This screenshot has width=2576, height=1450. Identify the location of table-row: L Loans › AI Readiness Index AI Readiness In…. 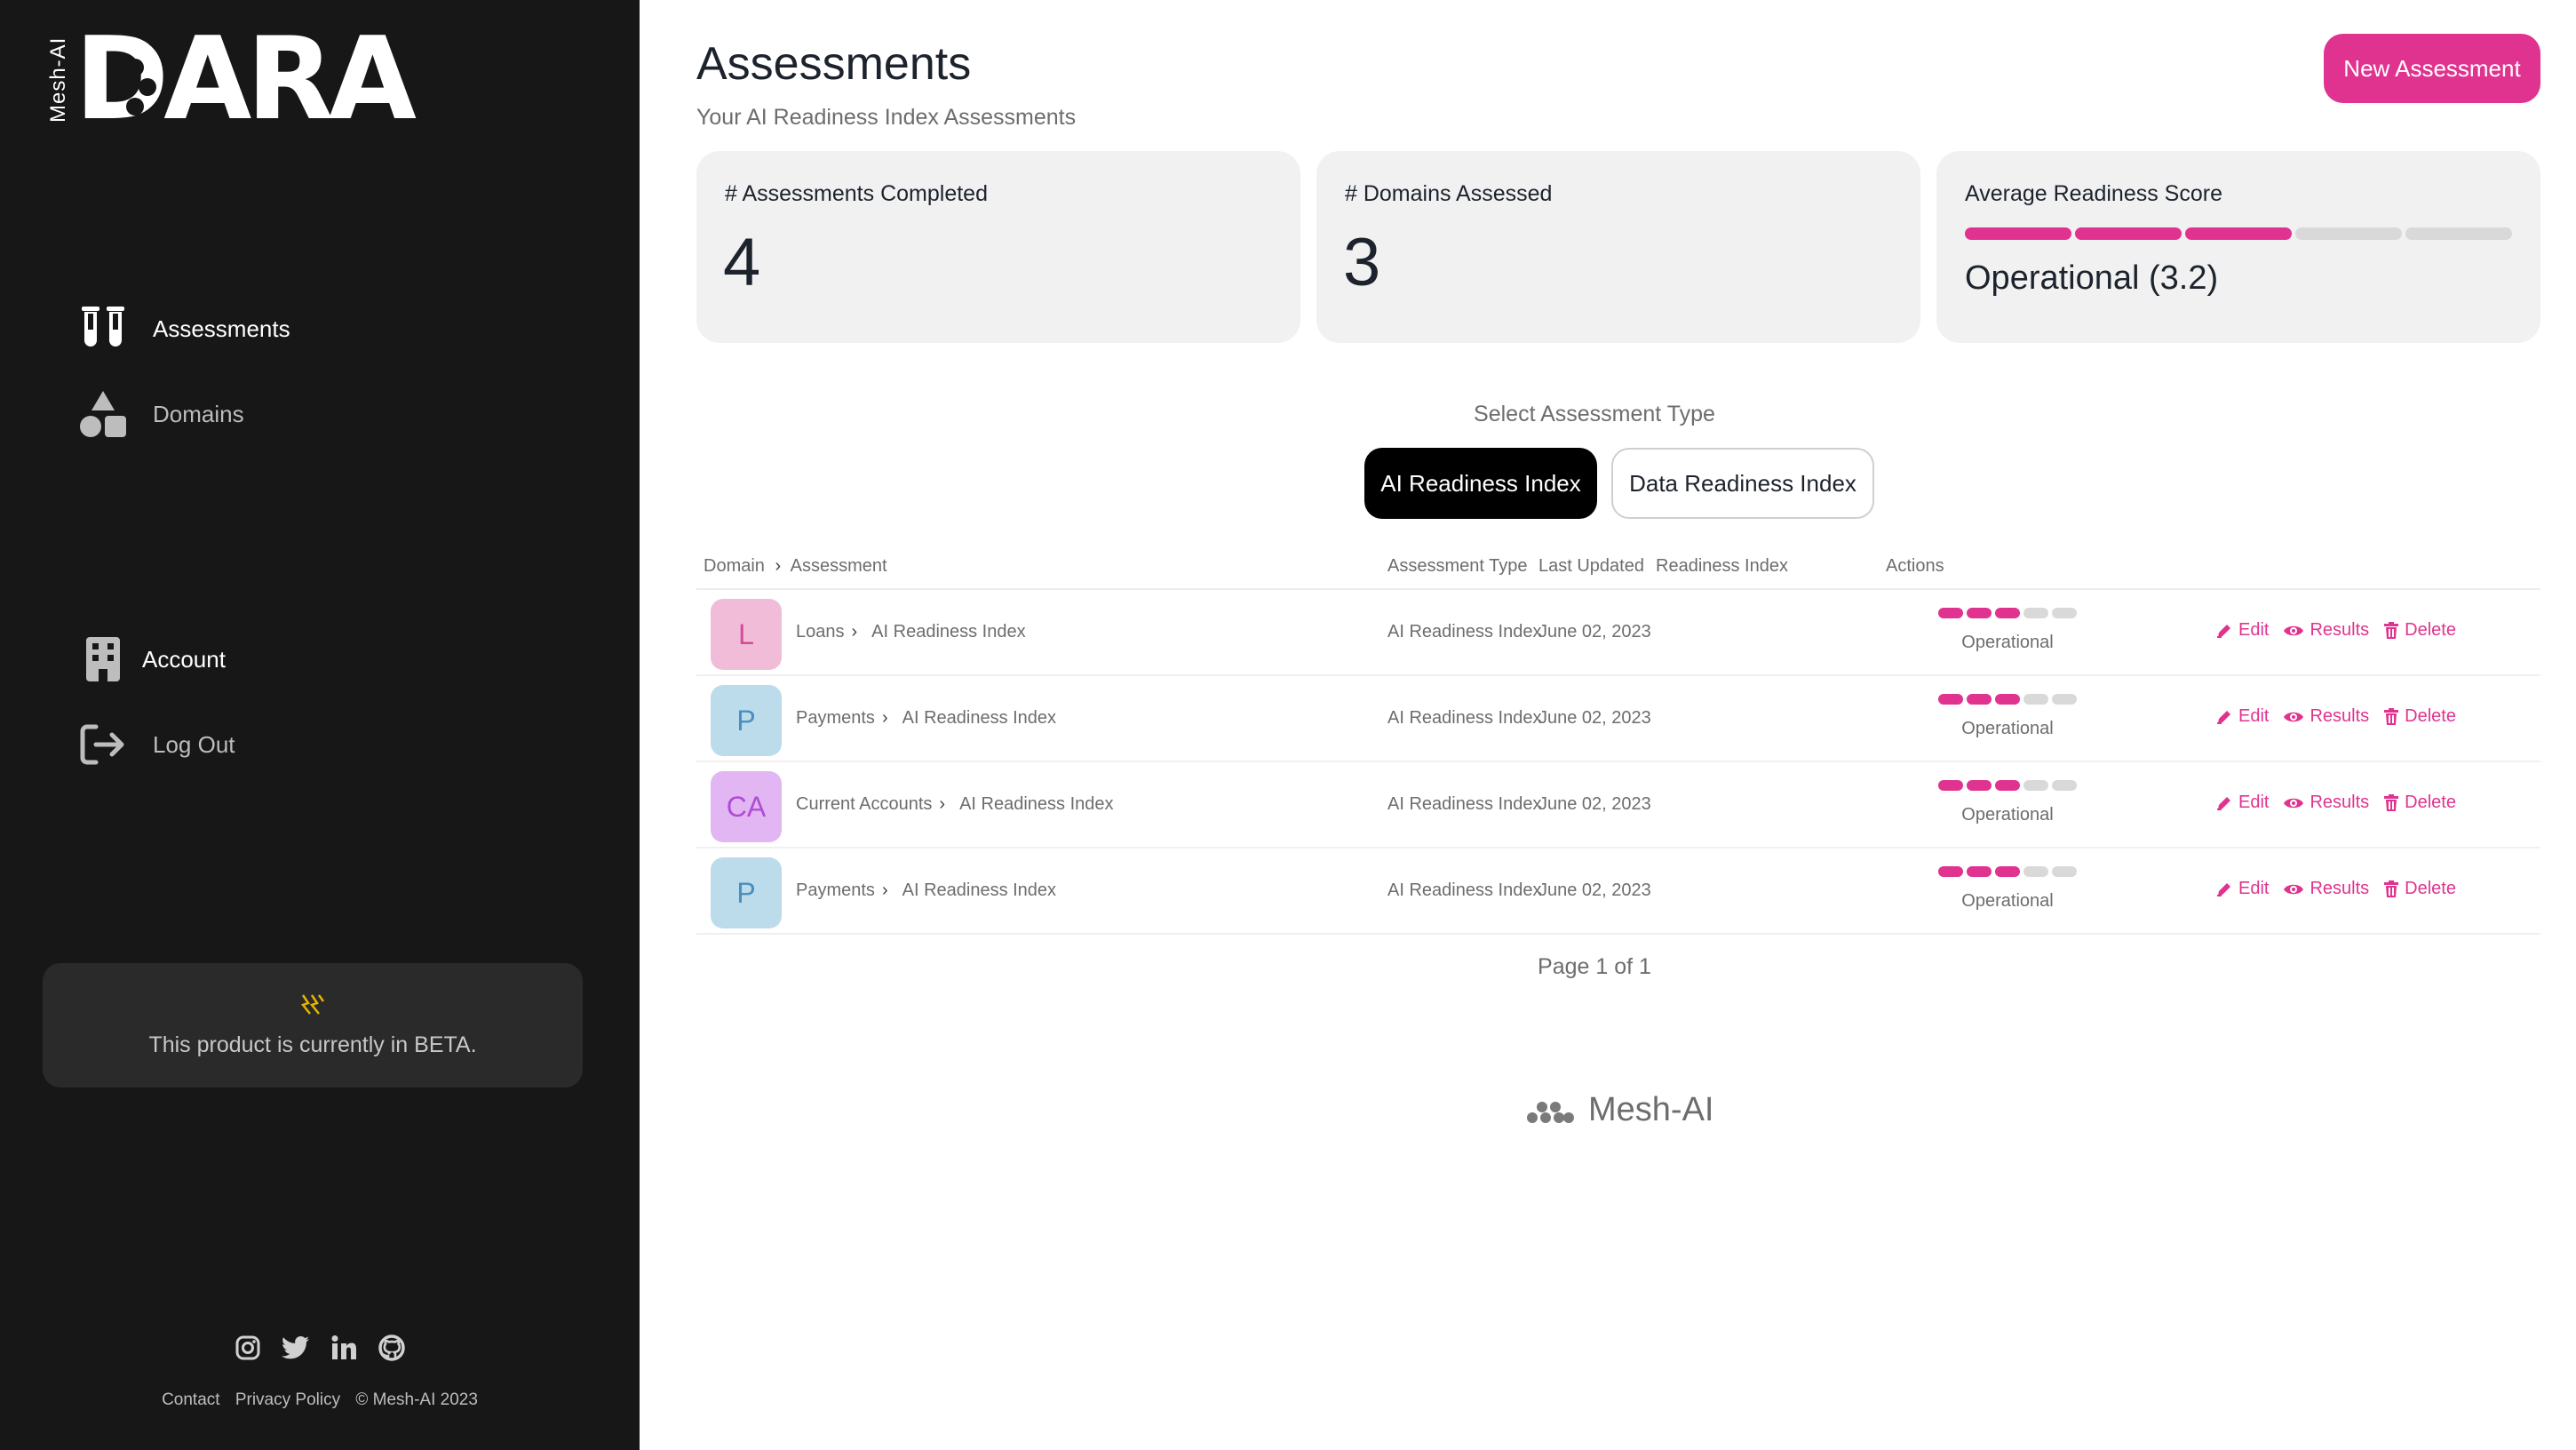
(1618, 633).